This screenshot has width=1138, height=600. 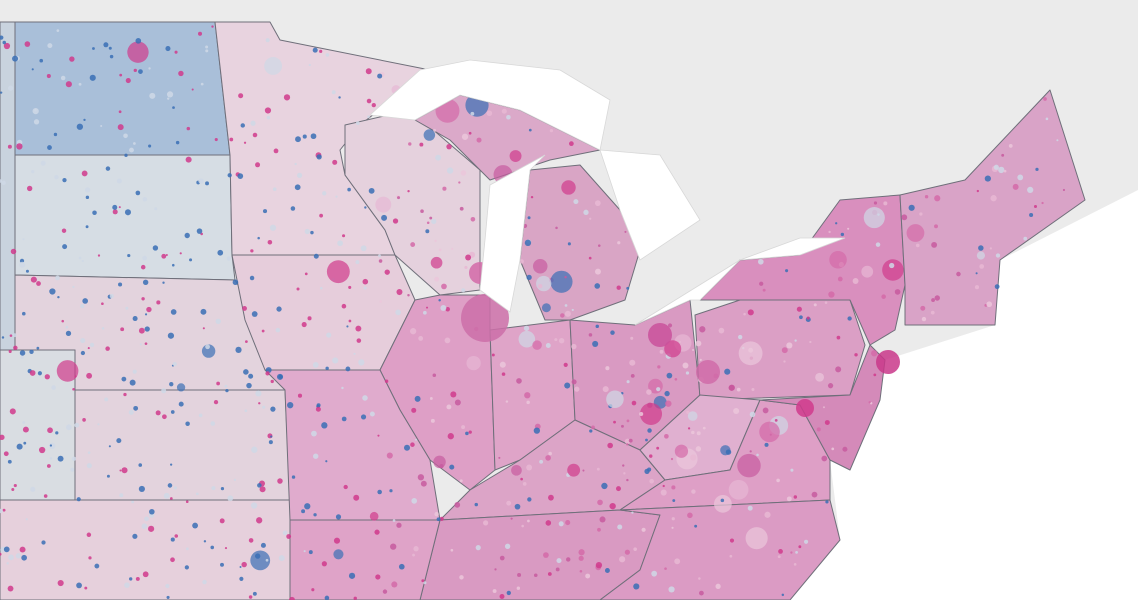 I want to click on city-dot, so click(x=888, y=362).